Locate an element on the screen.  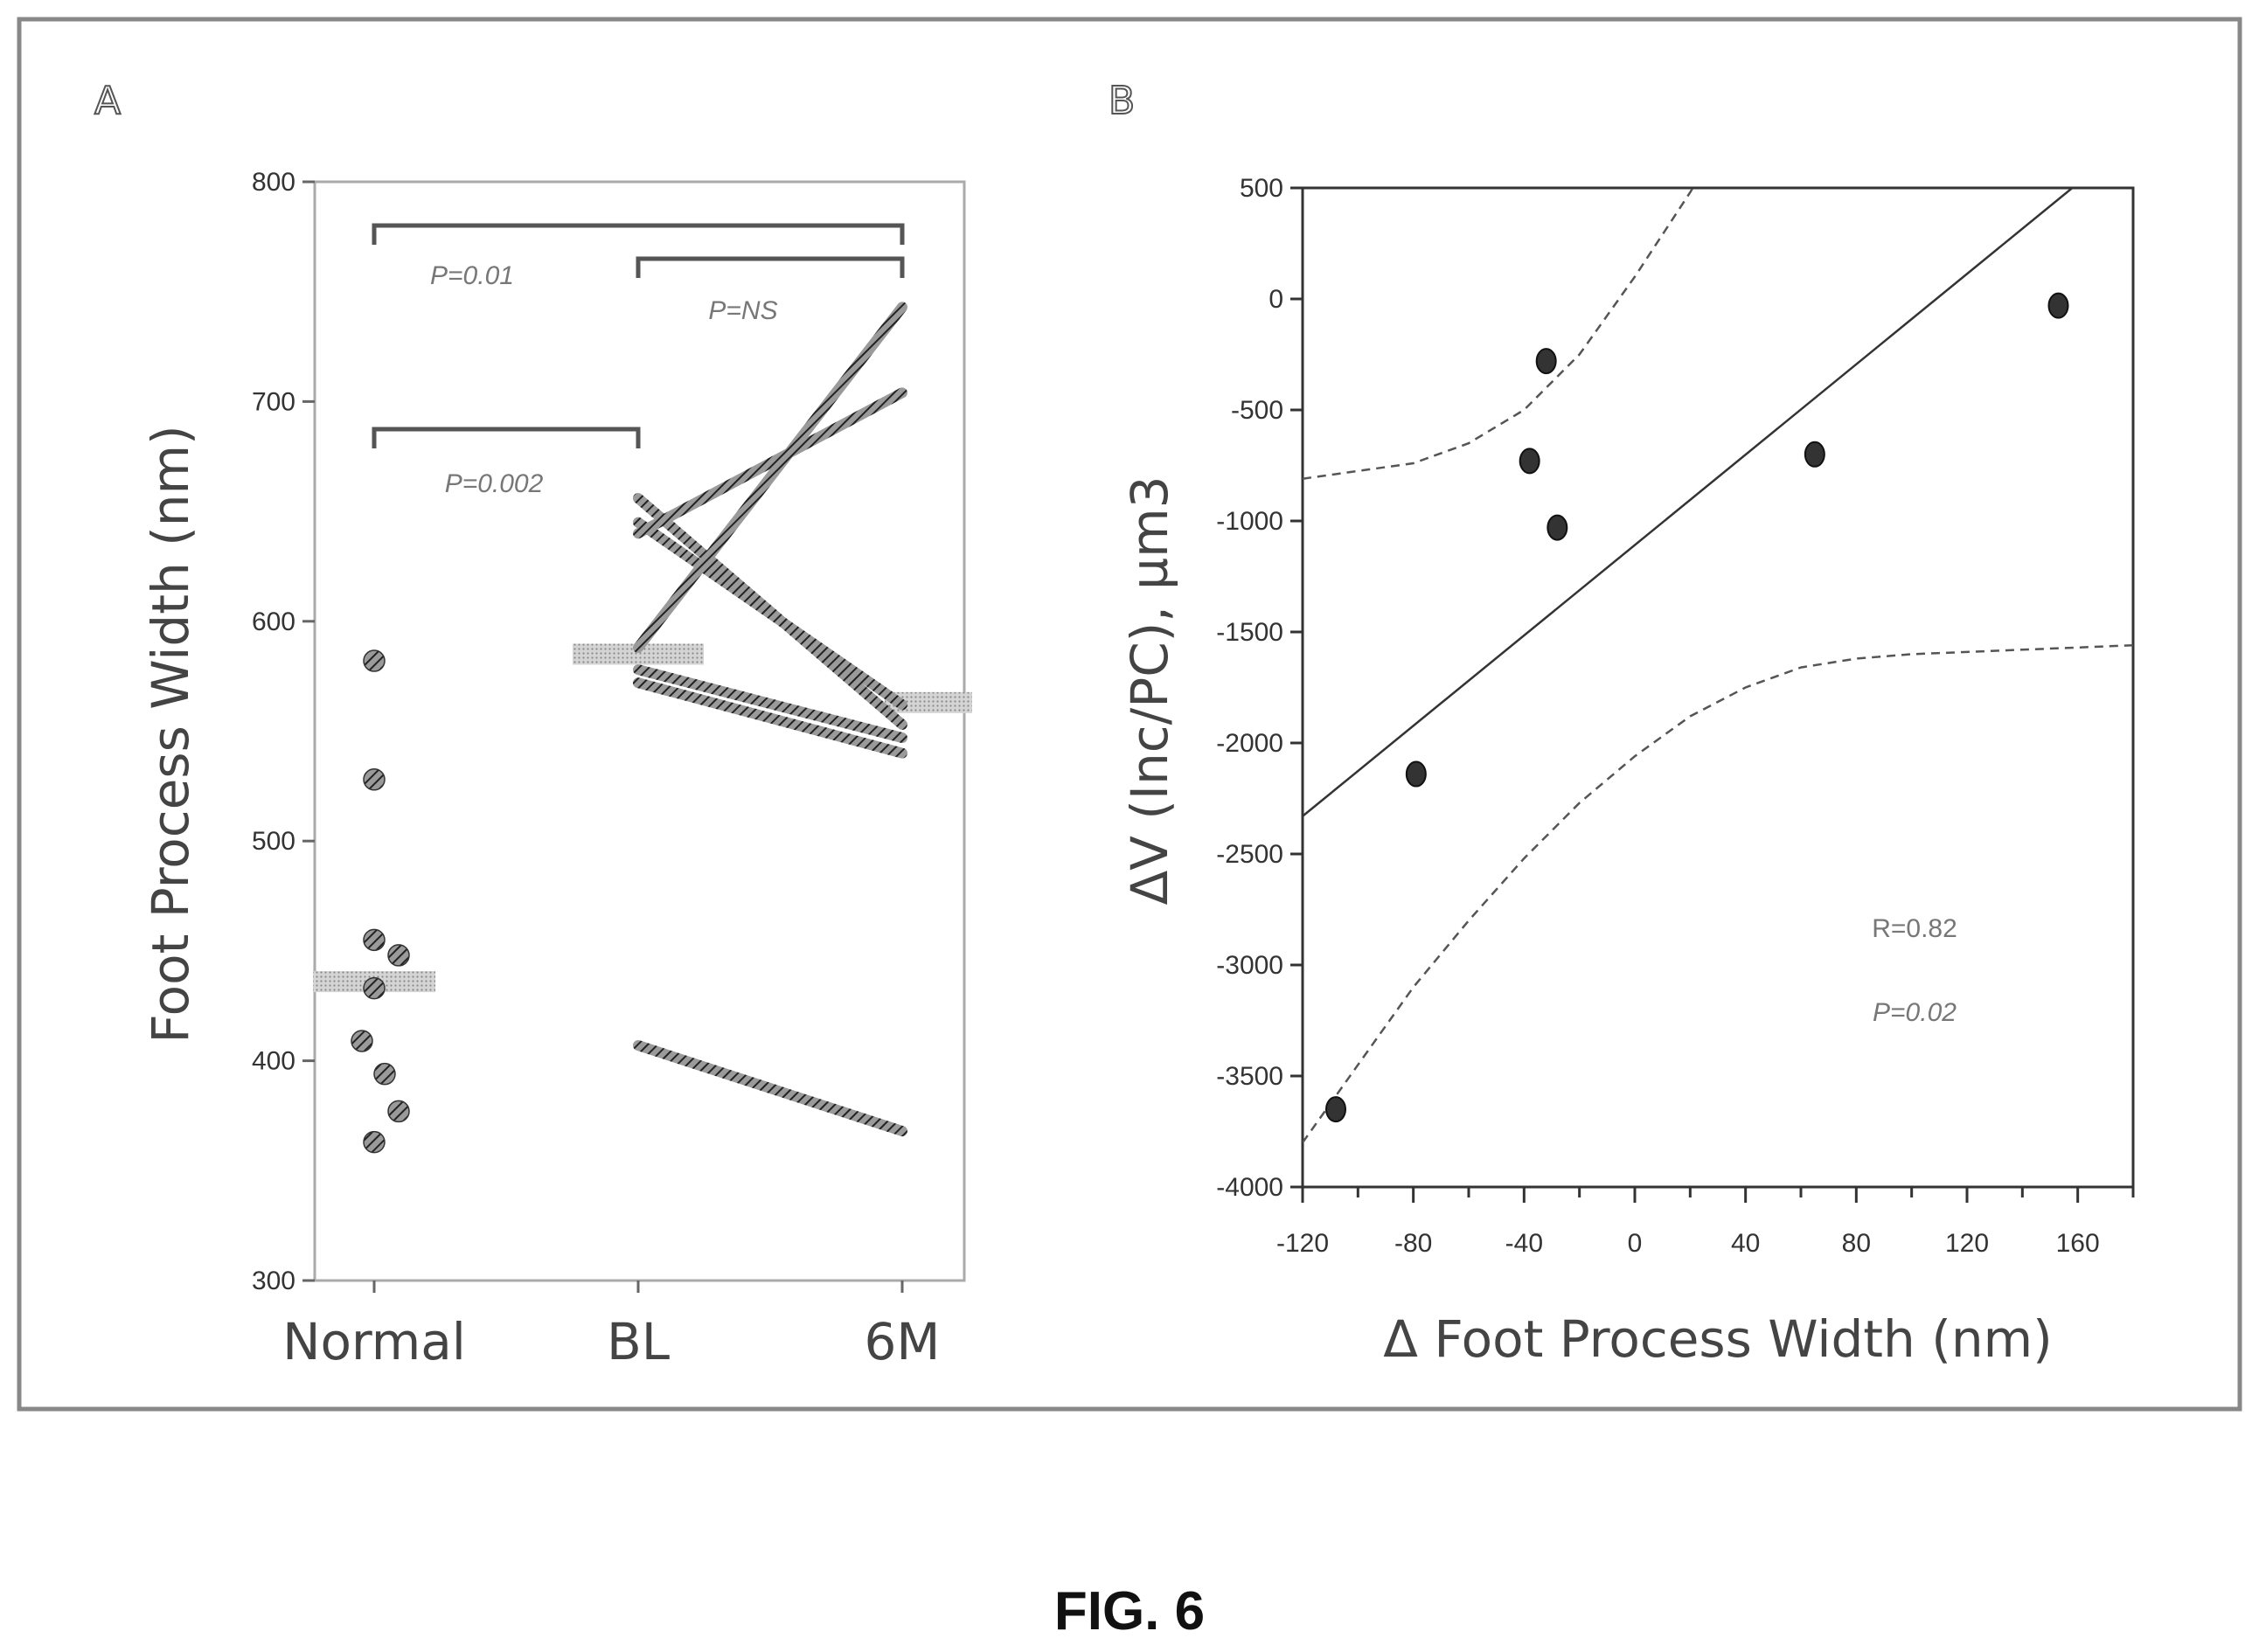
x-tick-label: -80 is located at coordinates (1413, 1243).